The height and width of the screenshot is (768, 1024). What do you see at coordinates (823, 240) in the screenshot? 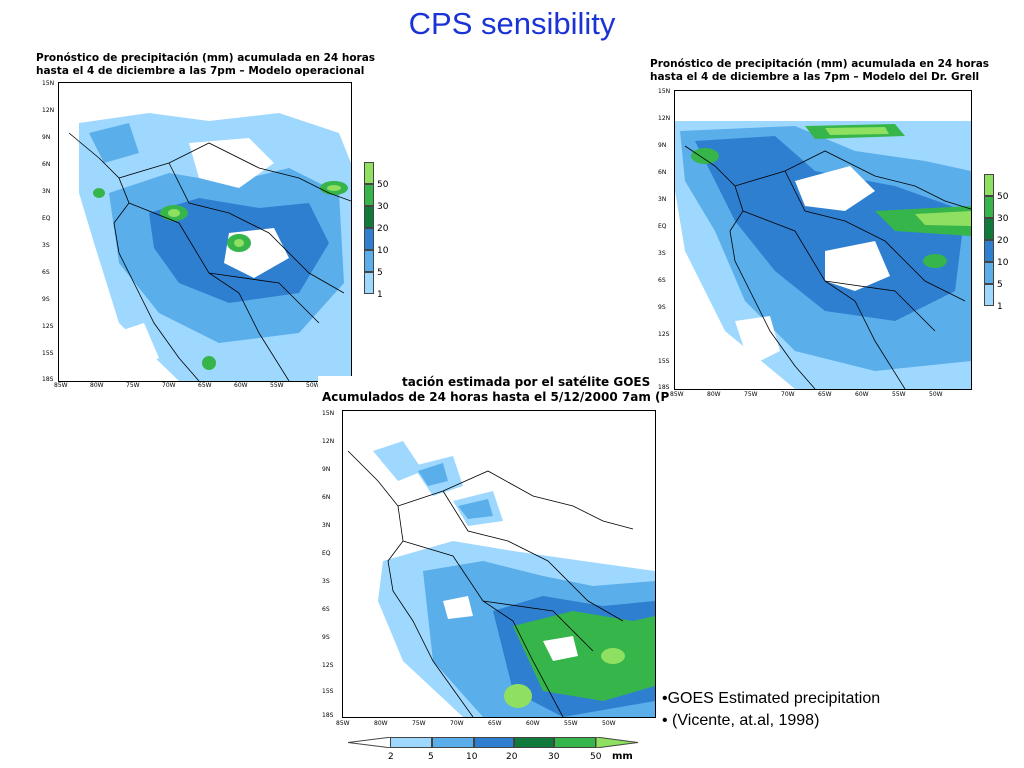
I see `precip-map-grell` at bounding box center [823, 240].